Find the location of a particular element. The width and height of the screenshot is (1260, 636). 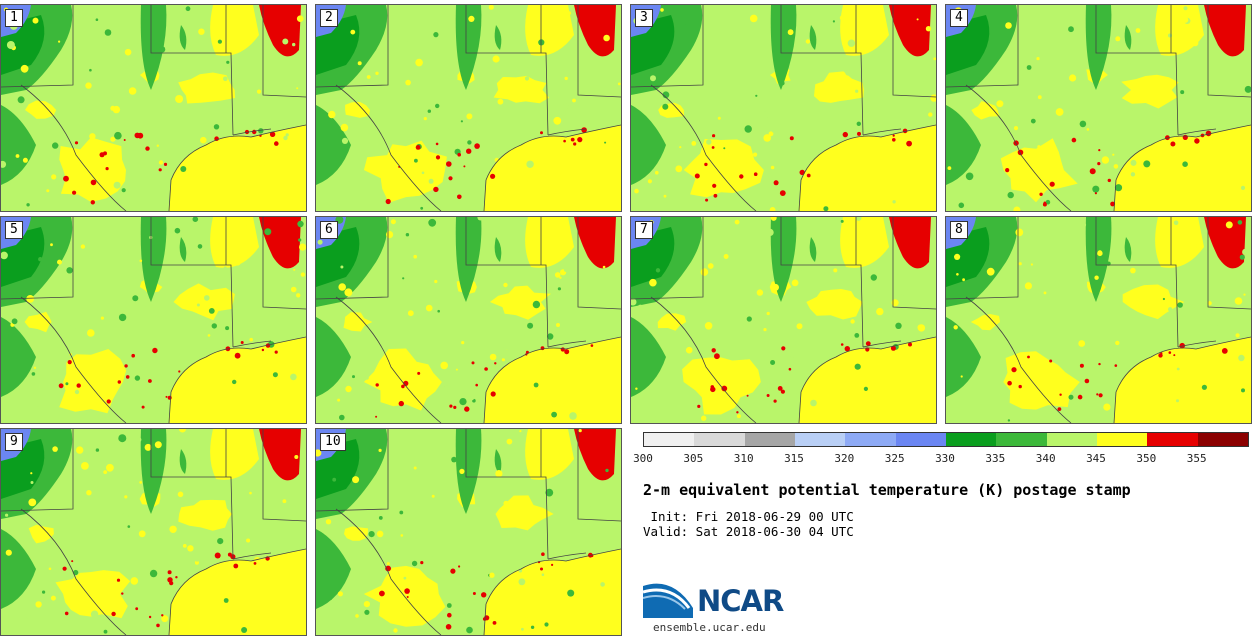

ensemble-member-panel: 6 is located at coordinates (468, 320).